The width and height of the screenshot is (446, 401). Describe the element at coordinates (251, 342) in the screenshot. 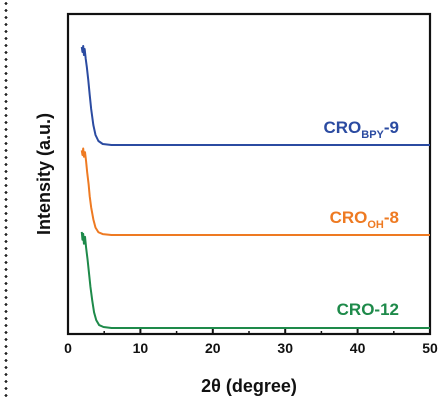

I see `x-axis-ticks: 0 10 20 30 40 50` at that location.